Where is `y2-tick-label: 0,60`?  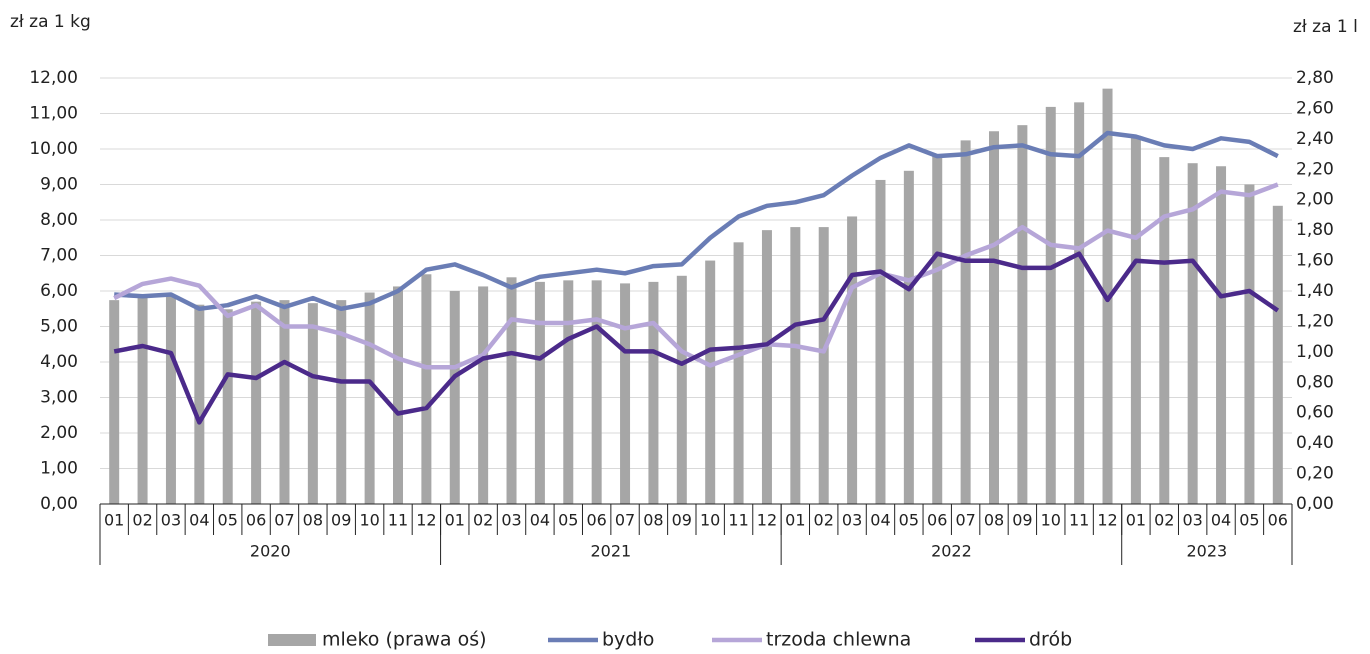
y2-tick-label: 0,60 is located at coordinates (1315, 413).